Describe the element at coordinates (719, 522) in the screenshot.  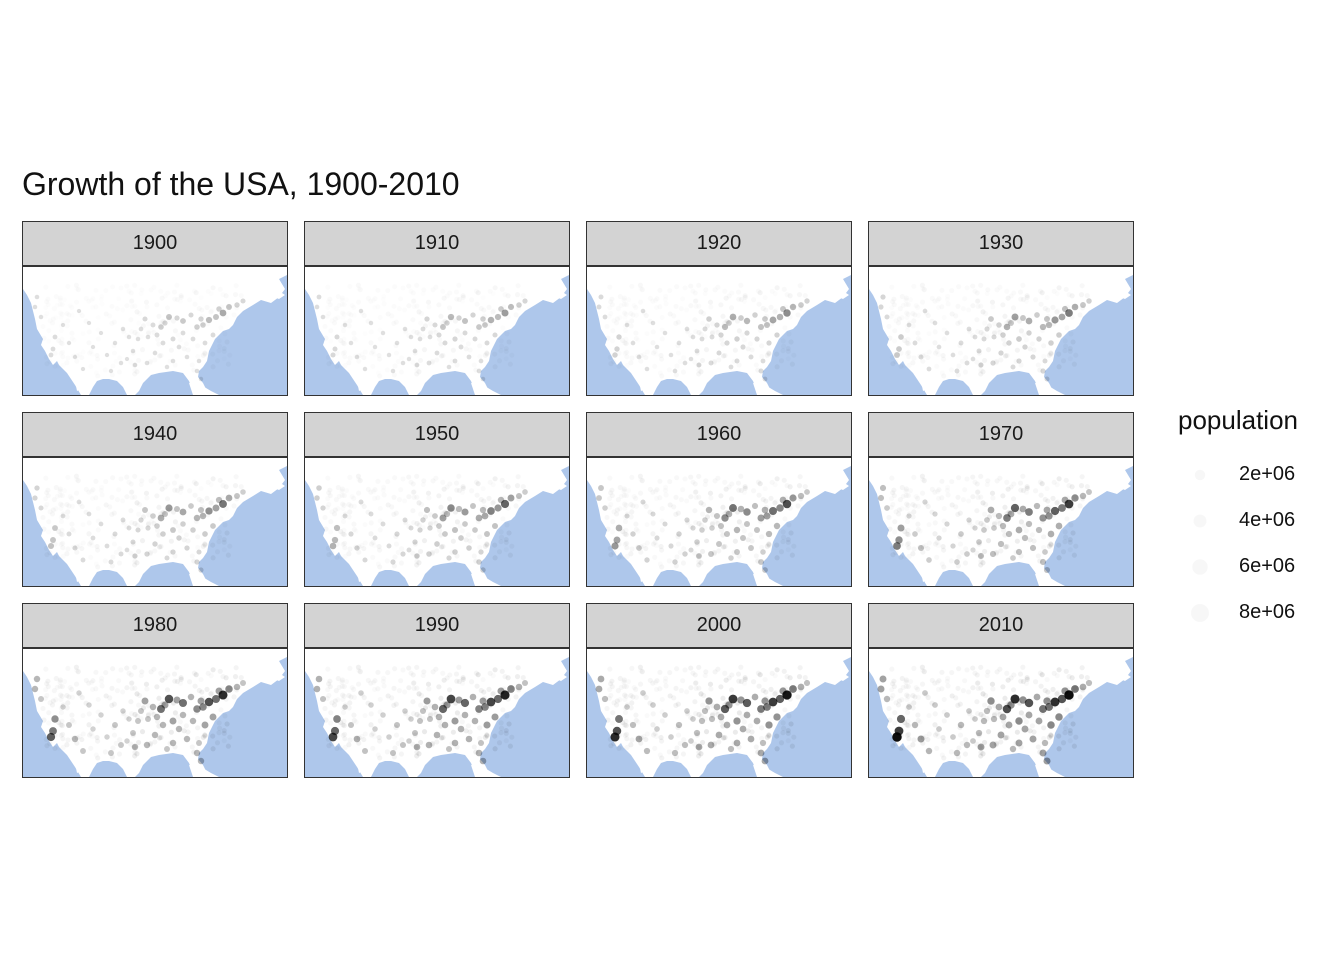
I see `map-panel` at that location.